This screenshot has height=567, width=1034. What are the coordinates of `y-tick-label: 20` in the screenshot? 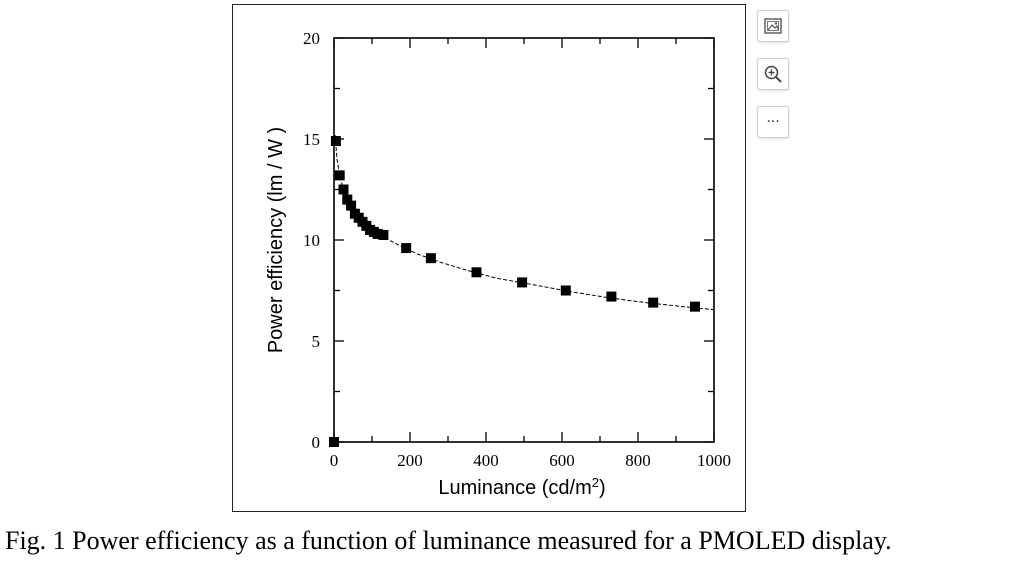 It's located at (311, 38).